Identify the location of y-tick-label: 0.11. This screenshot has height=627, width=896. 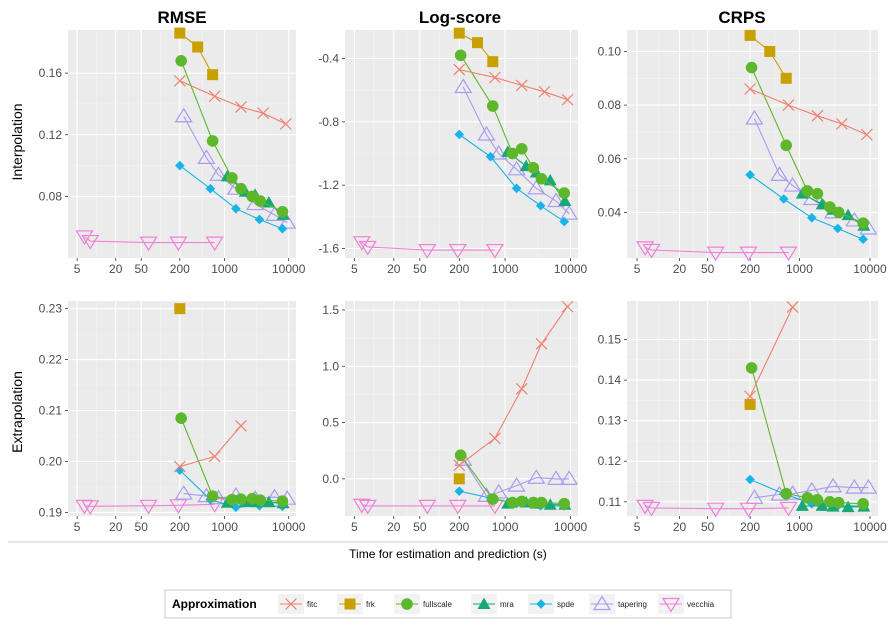
(610, 502).